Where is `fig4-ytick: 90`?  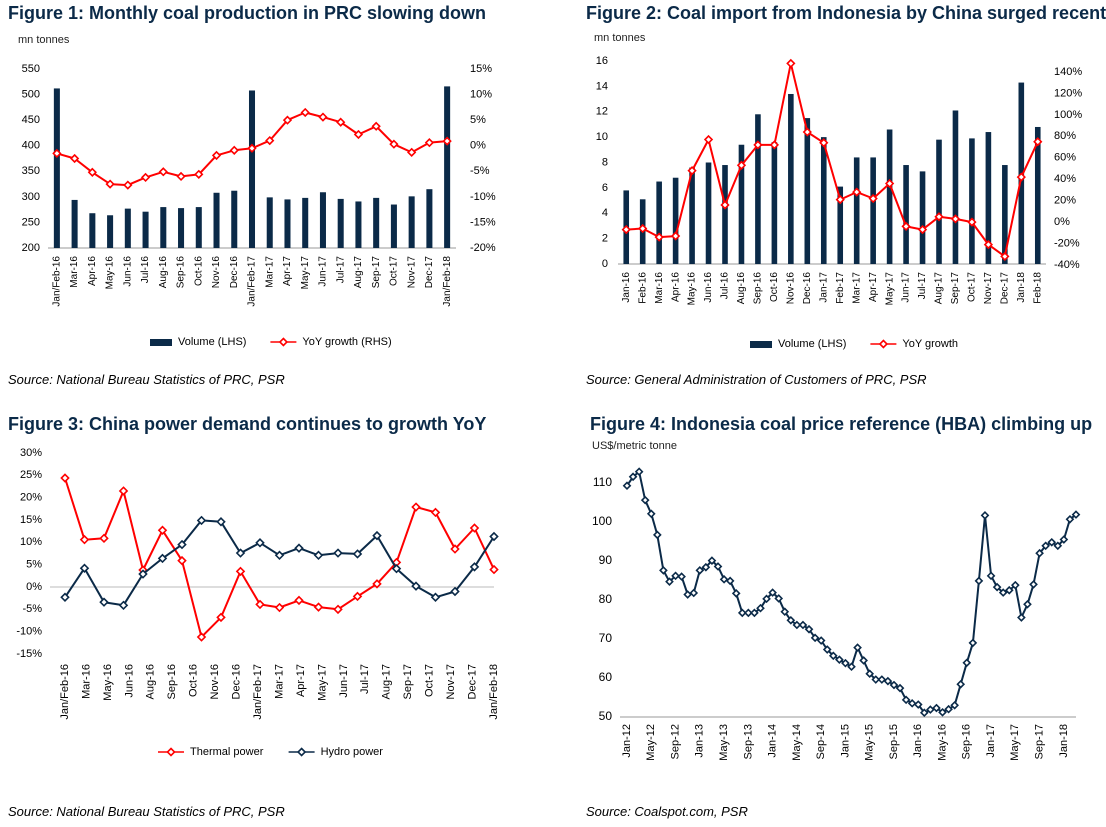
fig4-ytick: 90 is located at coordinates (606, 560).